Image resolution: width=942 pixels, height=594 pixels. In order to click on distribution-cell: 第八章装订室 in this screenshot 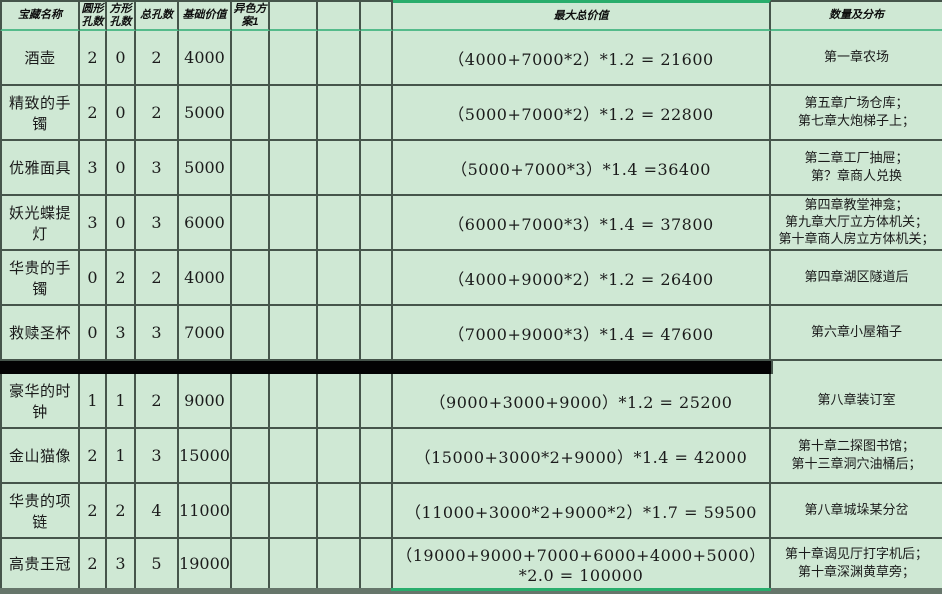, I will do `click(856, 401)`.